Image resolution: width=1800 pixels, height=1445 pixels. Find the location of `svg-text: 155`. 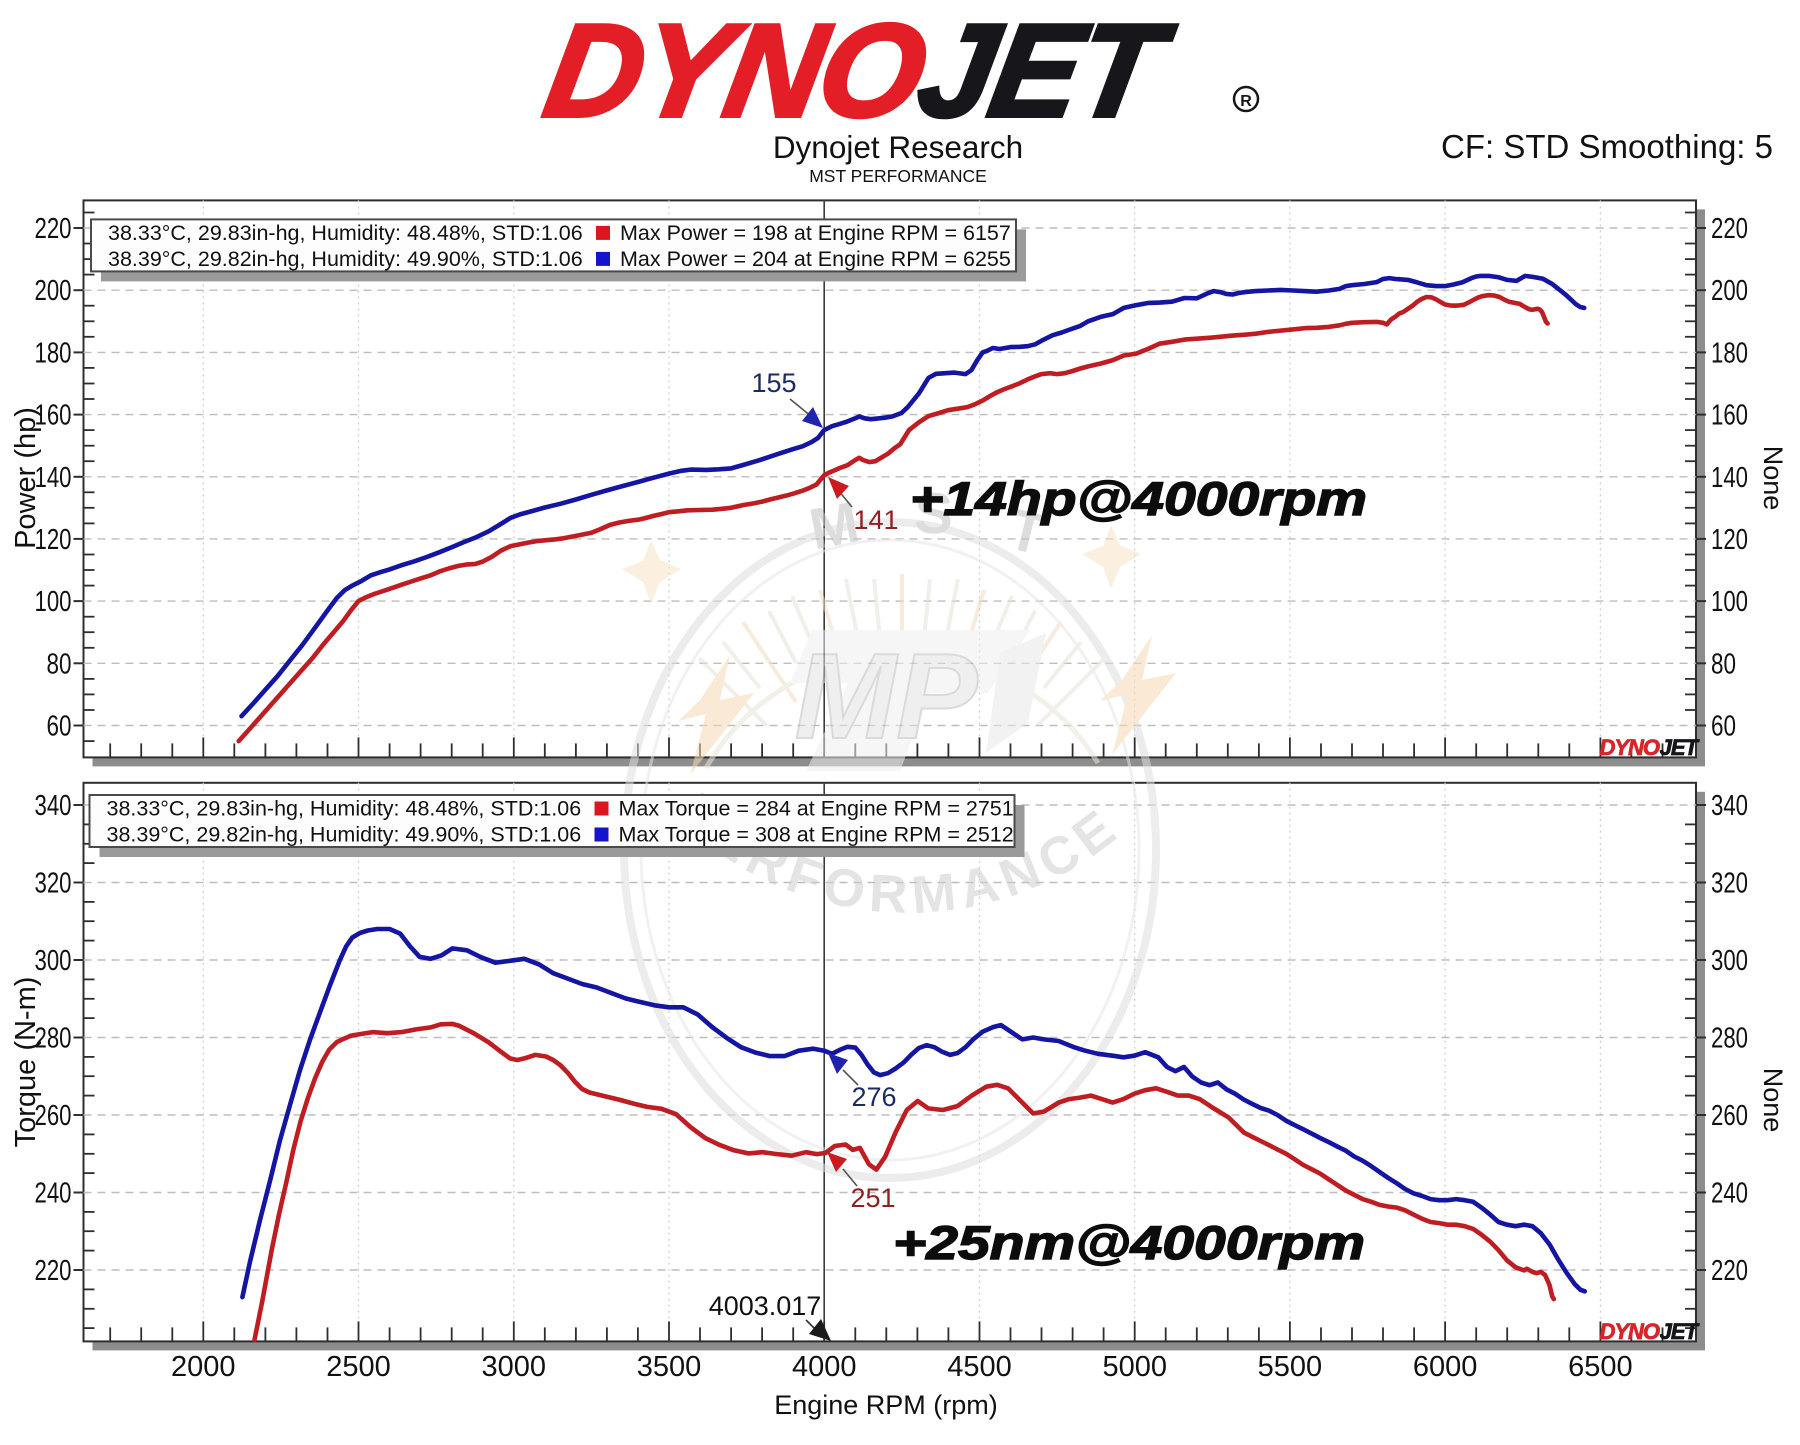

svg-text: 155 is located at coordinates (773, 383).